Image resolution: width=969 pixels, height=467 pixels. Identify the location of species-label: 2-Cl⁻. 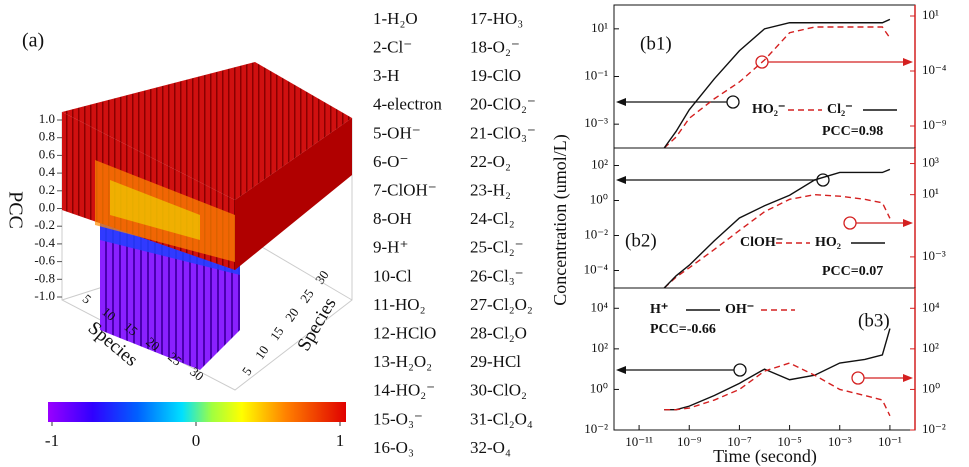
(392, 47).